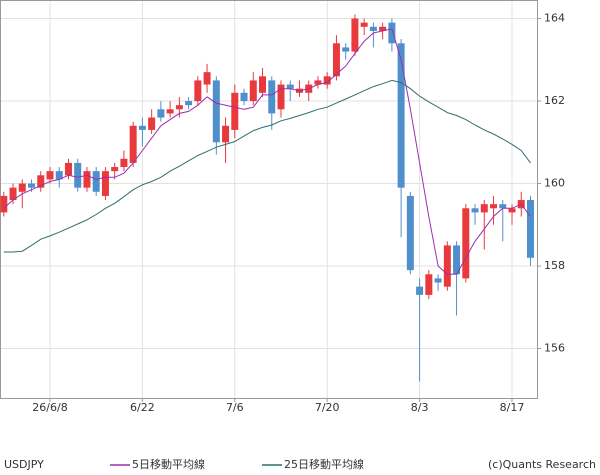 Image resolution: width=600 pixels, height=475 pixels. Describe the element at coordinates (542, 464) in the screenshot. I see `credit: (c)Quants Research` at that location.